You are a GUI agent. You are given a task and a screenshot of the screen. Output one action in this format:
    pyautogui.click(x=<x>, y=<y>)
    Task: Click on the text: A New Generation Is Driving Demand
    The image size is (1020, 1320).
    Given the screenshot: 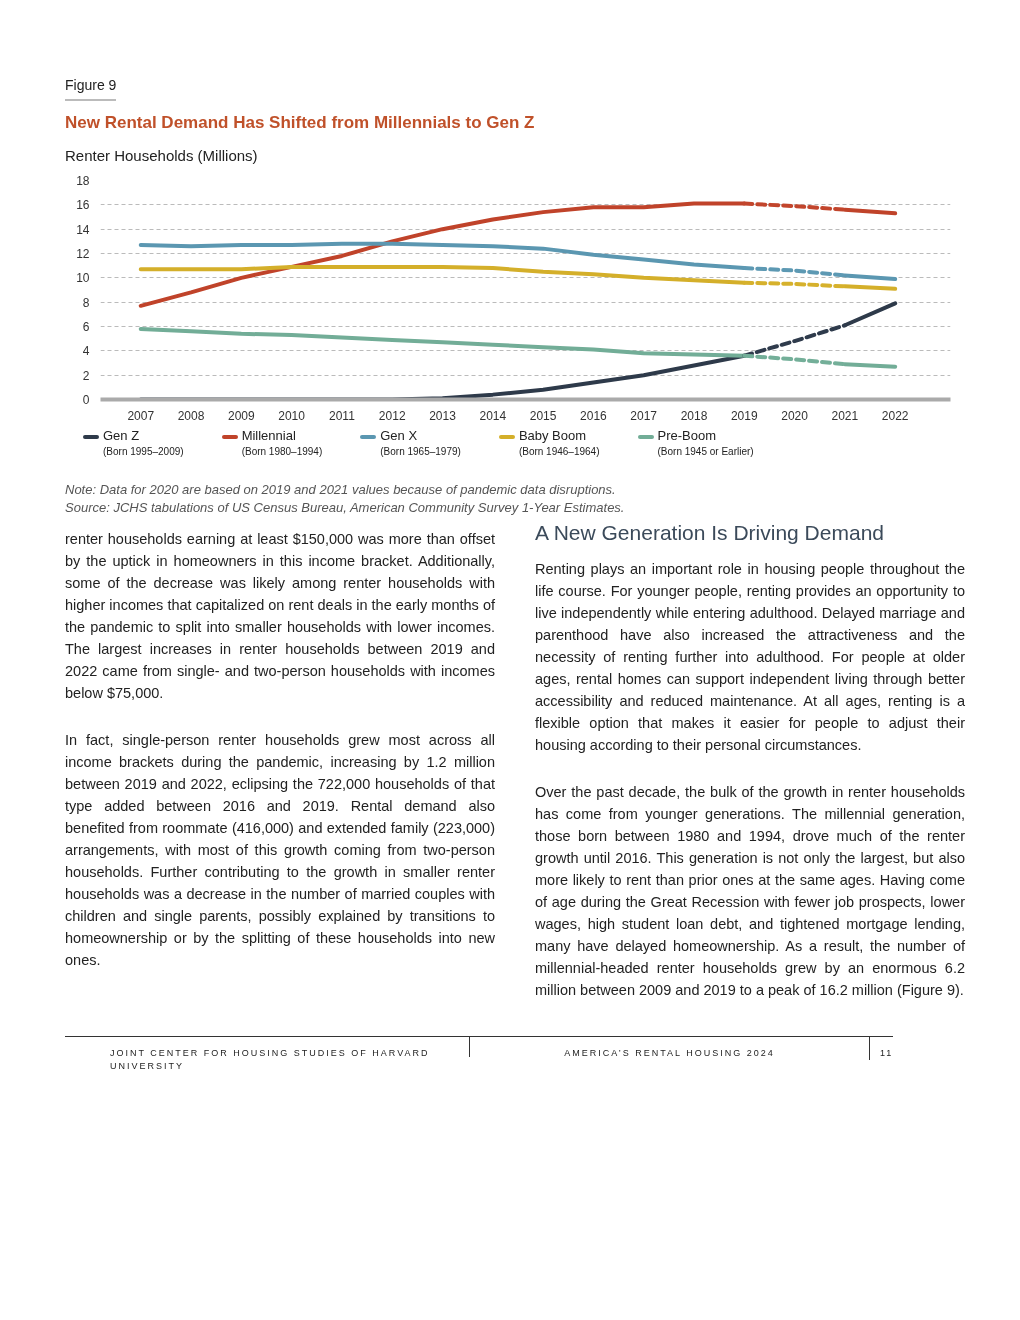 What is the action you would take?
    pyautogui.click(x=710, y=532)
    